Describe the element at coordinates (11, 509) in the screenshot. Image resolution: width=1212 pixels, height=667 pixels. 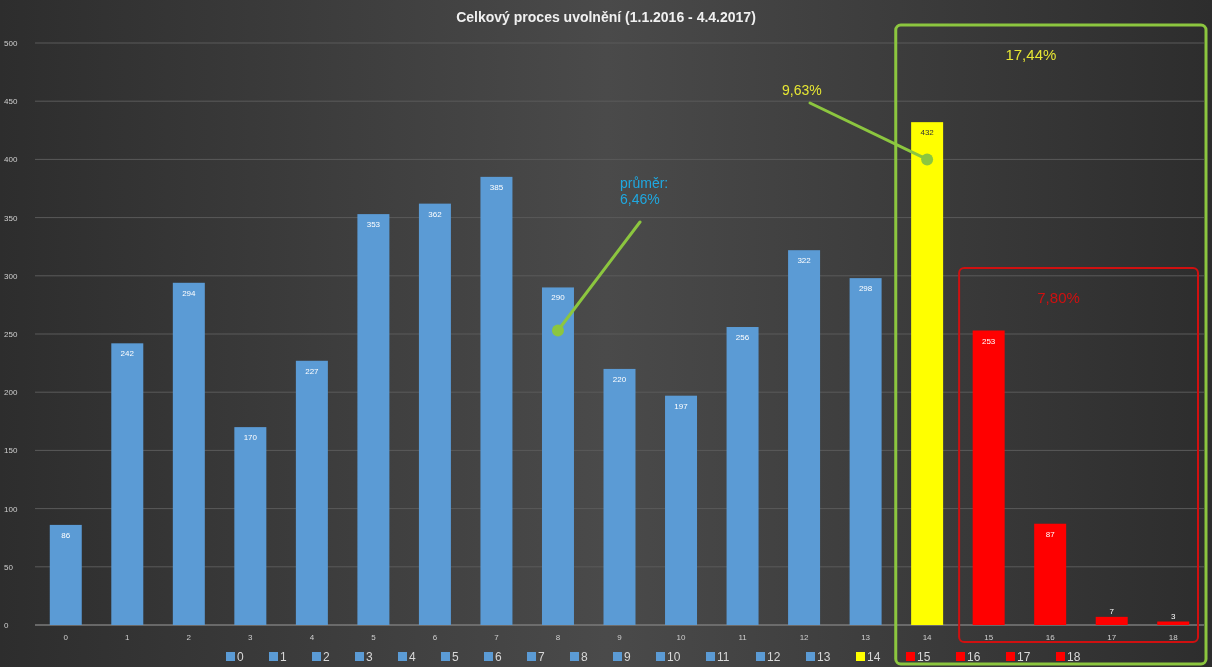
I see `y-tick-label: 100` at that location.